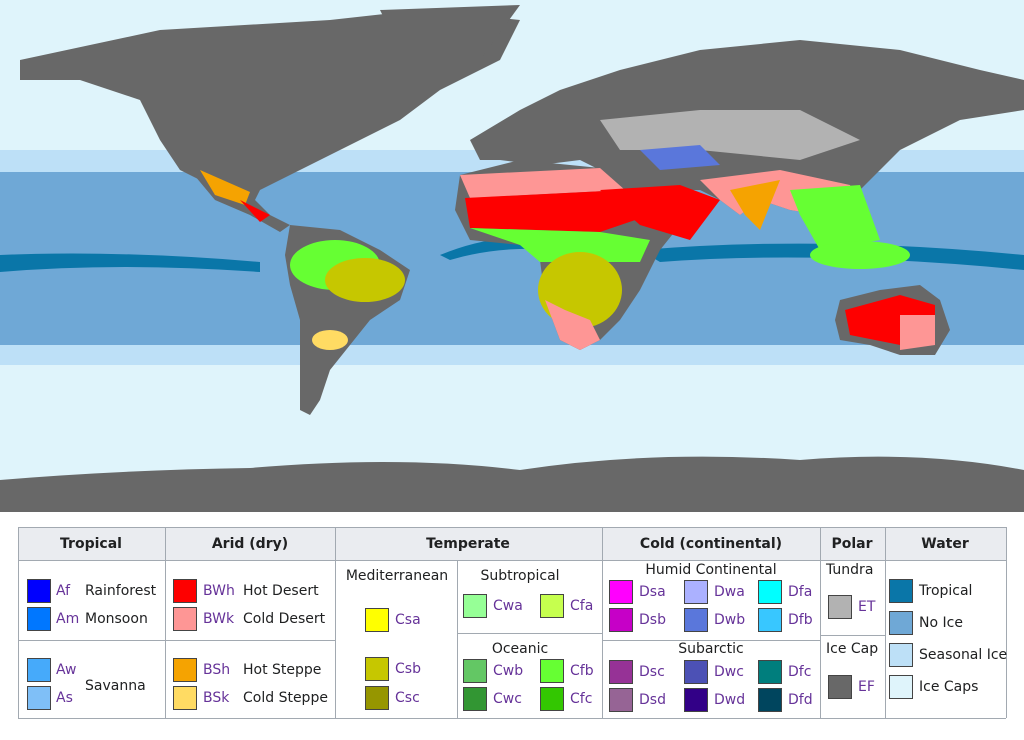 This screenshot has width=1024, height=740. Describe the element at coordinates (730, 700) in the screenshot. I see `climate-code: Dwd` at that location.